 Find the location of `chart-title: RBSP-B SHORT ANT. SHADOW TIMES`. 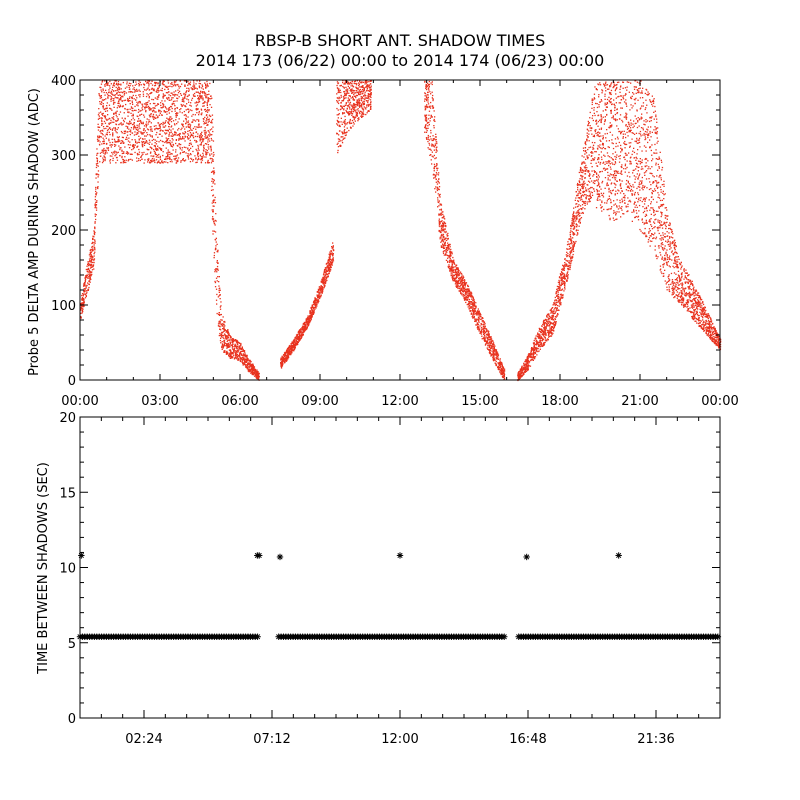

chart-title: RBSP-B SHORT ANT. SHADOW TIMES is located at coordinates (400, 40).